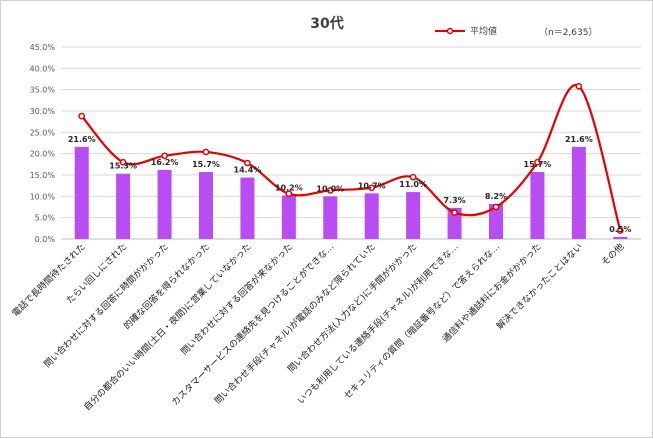  I want to click on y-tick-label: 5.0%, so click(45, 218).